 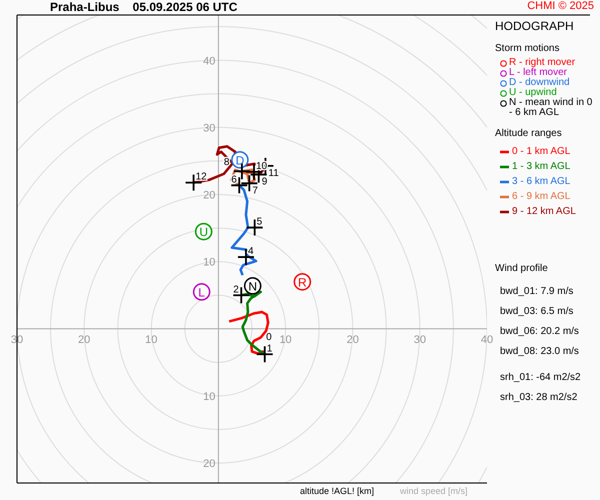 What do you see at coordinates (551, 107) in the screenshot?
I see `legend-label: N - mean wind in 0 - 6 km AGL` at bounding box center [551, 107].